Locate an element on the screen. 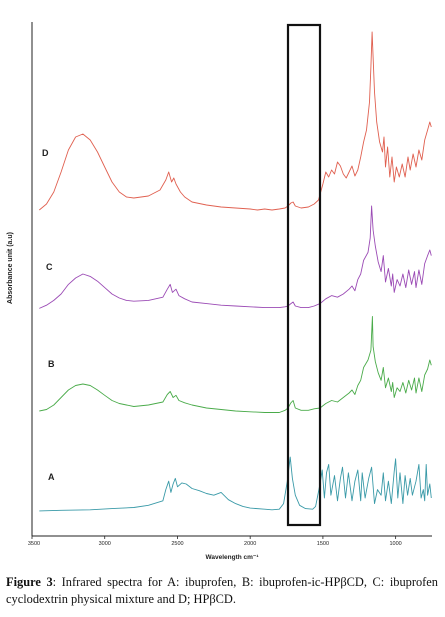 The width and height of the screenshot is (445, 617). series-label-a: A is located at coordinates (51, 477).